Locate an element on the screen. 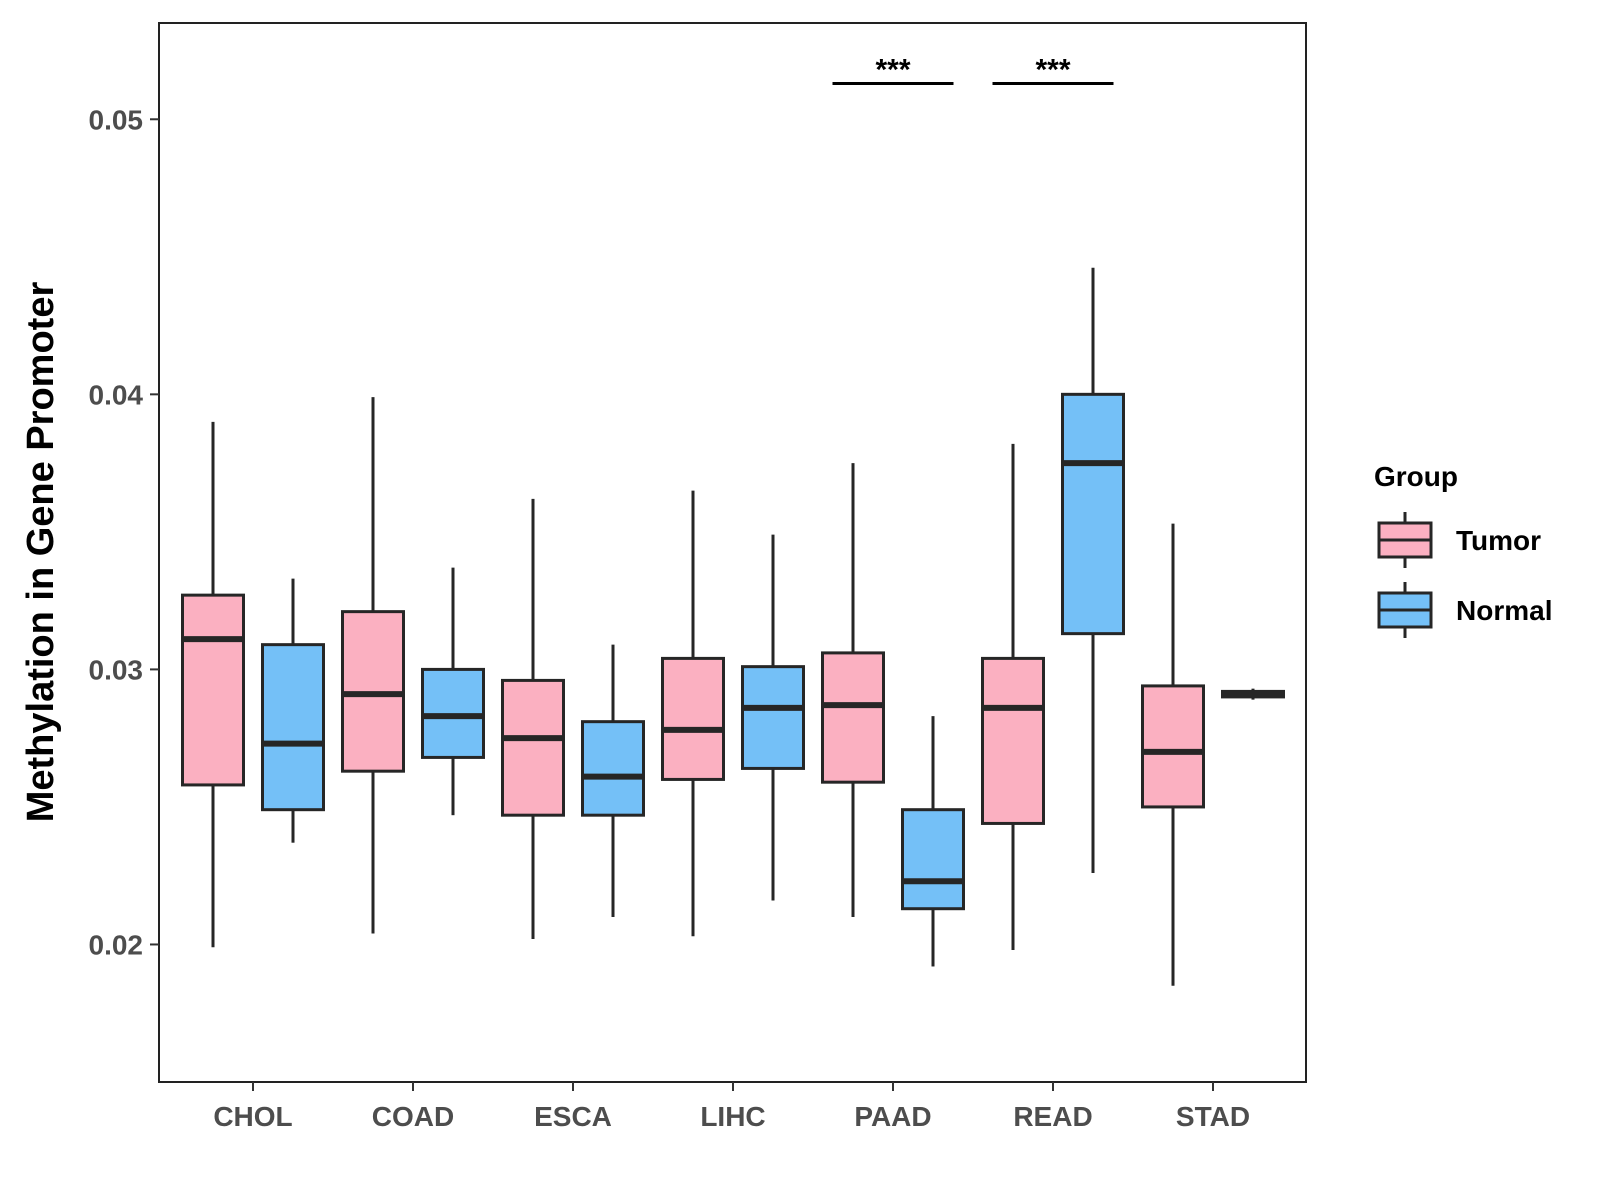 The height and width of the screenshot is (1200, 1600). box-normal-esca is located at coordinates (613, 780).